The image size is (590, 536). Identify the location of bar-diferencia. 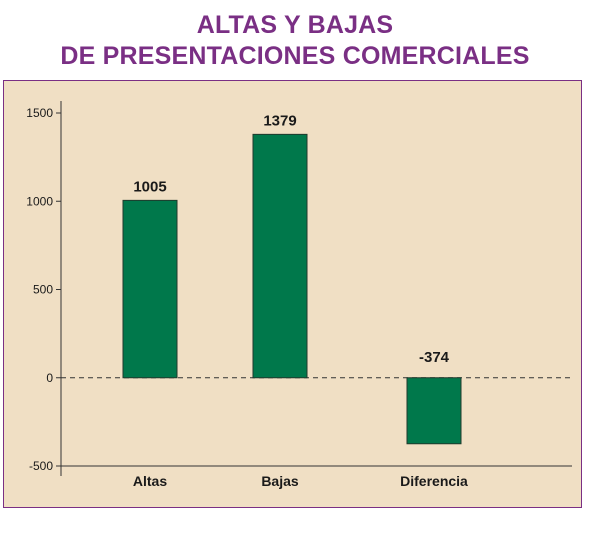
(434, 411).